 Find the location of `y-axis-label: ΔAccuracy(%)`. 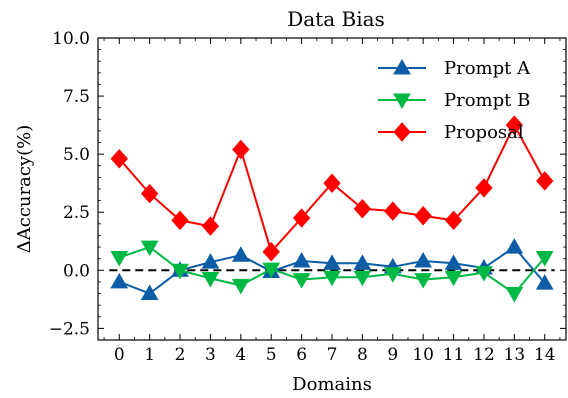

y-axis-label: ΔAccuracy(%) is located at coordinates (24, 189).